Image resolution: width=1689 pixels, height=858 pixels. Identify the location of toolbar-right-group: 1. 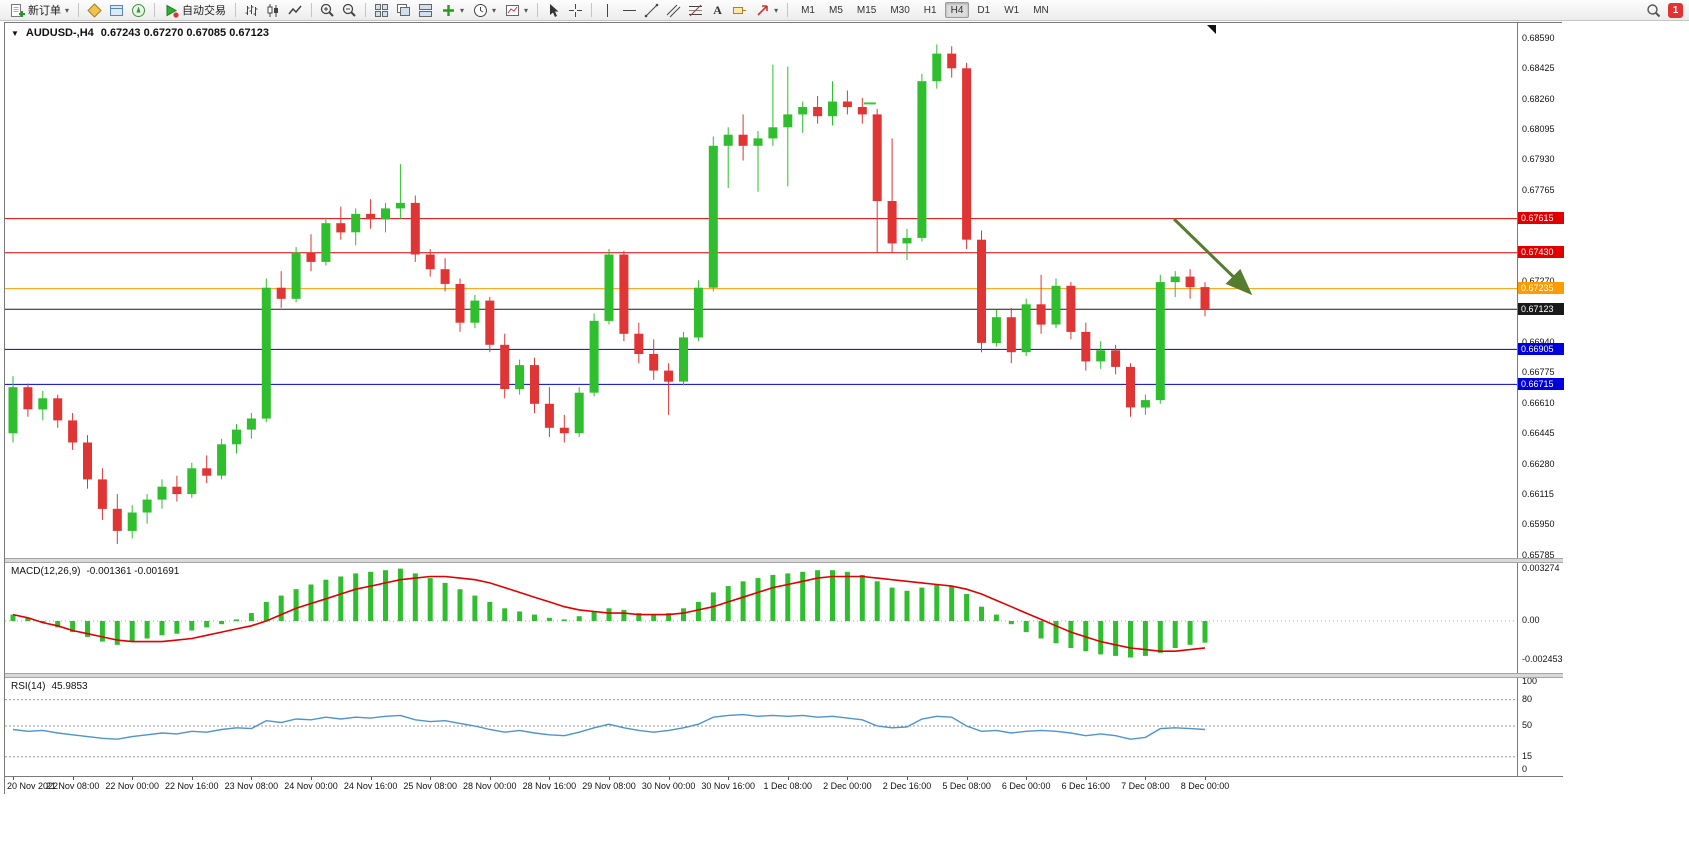
(1663, 10).